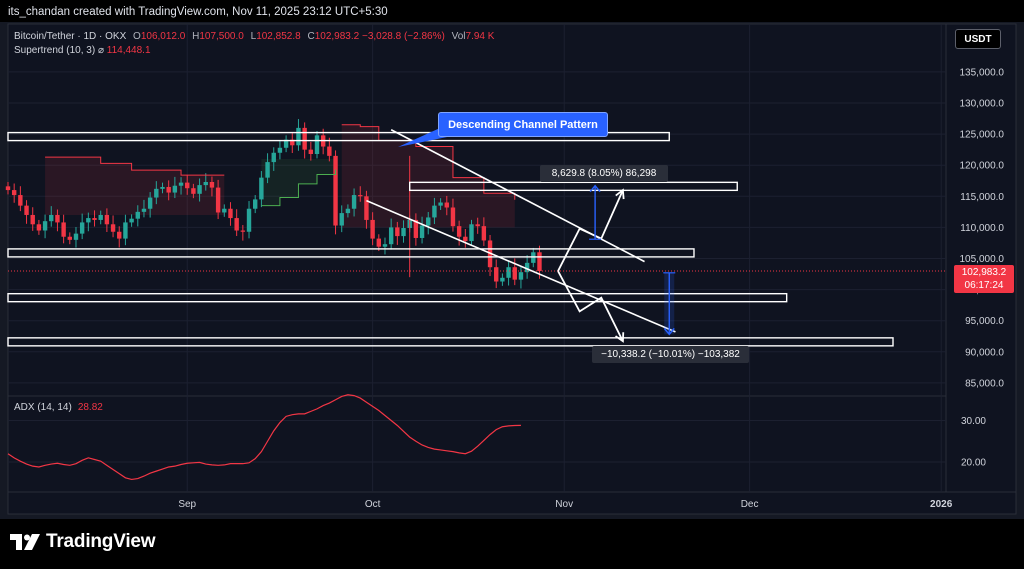 The height and width of the screenshot is (569, 1024). I want to click on price-tick-label: 125,000.0, so click(982, 135).